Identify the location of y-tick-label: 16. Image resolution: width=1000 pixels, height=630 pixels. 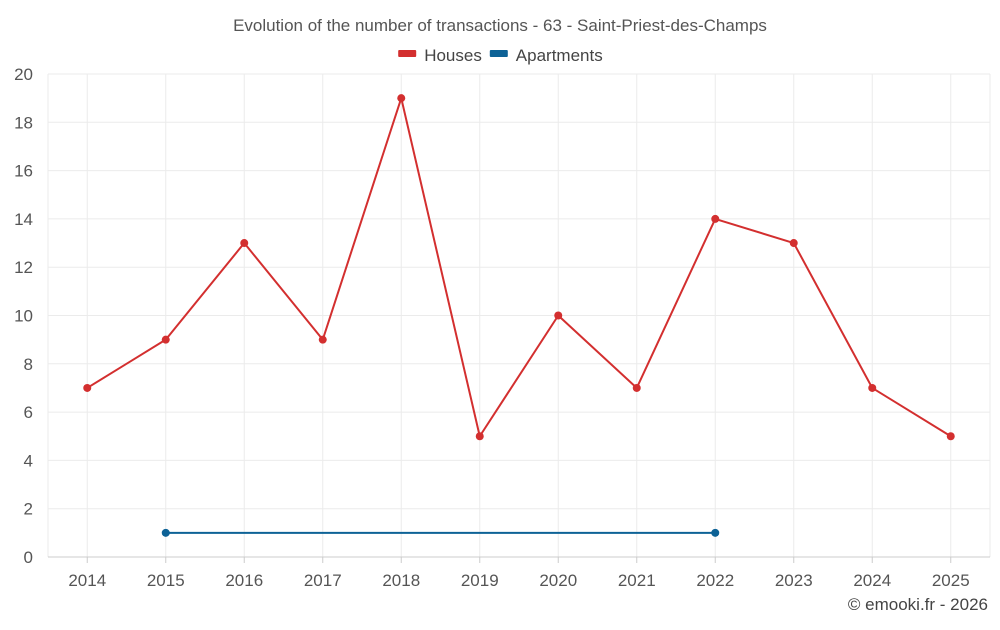
(23, 171).